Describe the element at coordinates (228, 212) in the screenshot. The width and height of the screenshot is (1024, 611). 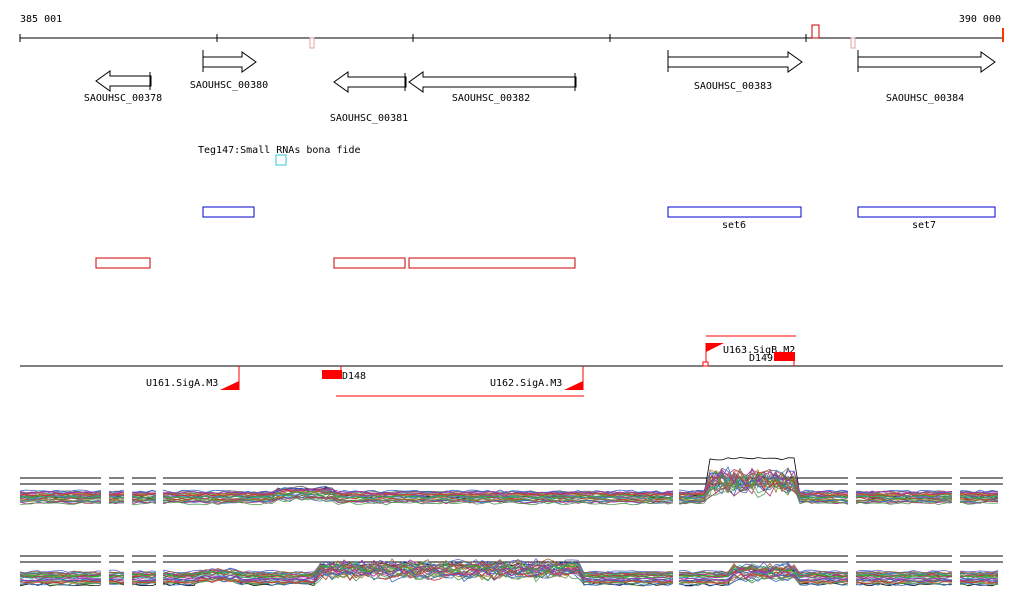
I see `set-box` at that location.